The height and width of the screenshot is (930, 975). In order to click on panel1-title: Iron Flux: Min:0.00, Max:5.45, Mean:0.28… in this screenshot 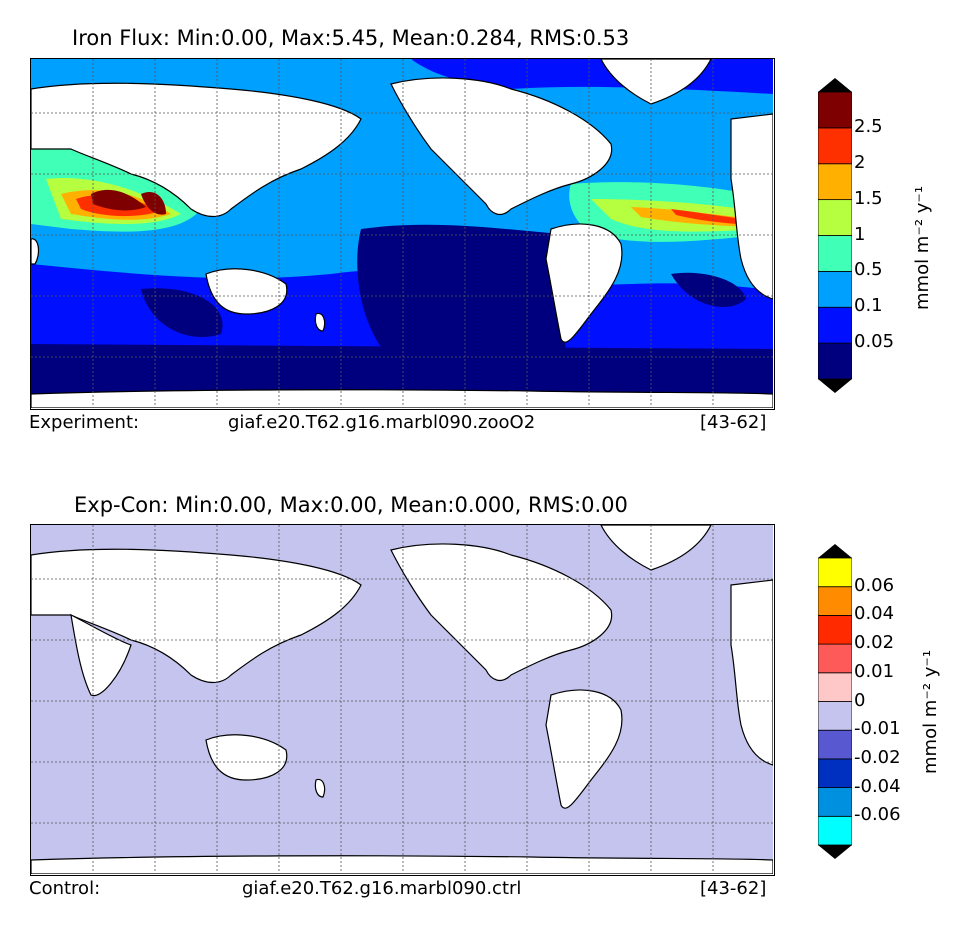, I will do `click(351, 38)`.